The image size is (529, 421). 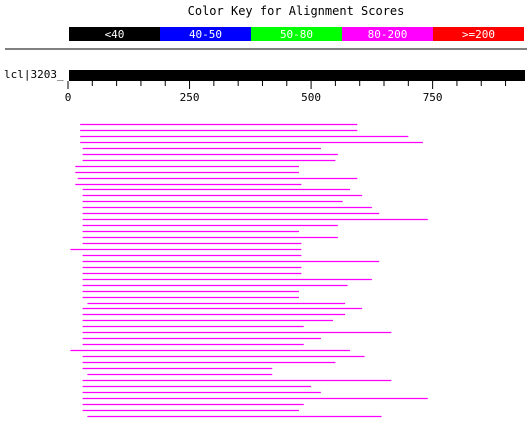 What do you see at coordinates (296, 11) in the screenshot?
I see `color-key-title: Color Key for Alignment Scores` at bounding box center [296, 11].